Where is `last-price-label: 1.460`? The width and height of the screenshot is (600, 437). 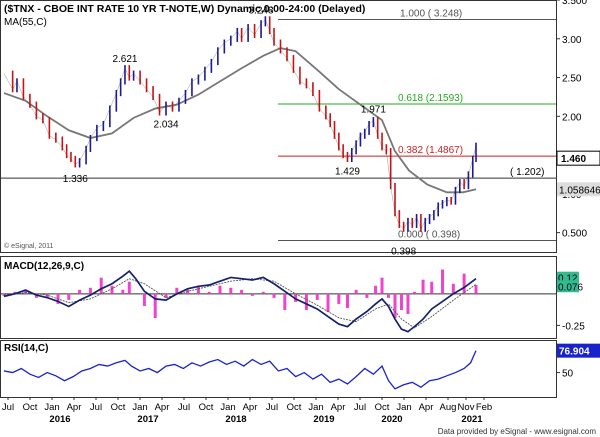 last-price-label: 1.460 is located at coordinates (573, 159).